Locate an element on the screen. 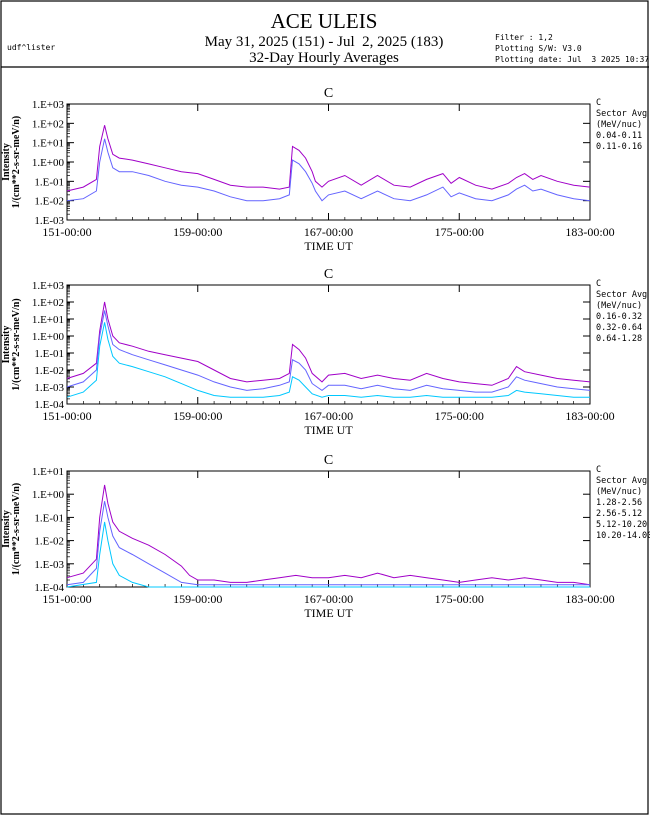  series-line-0.32-0.64 is located at coordinates (328, 351).